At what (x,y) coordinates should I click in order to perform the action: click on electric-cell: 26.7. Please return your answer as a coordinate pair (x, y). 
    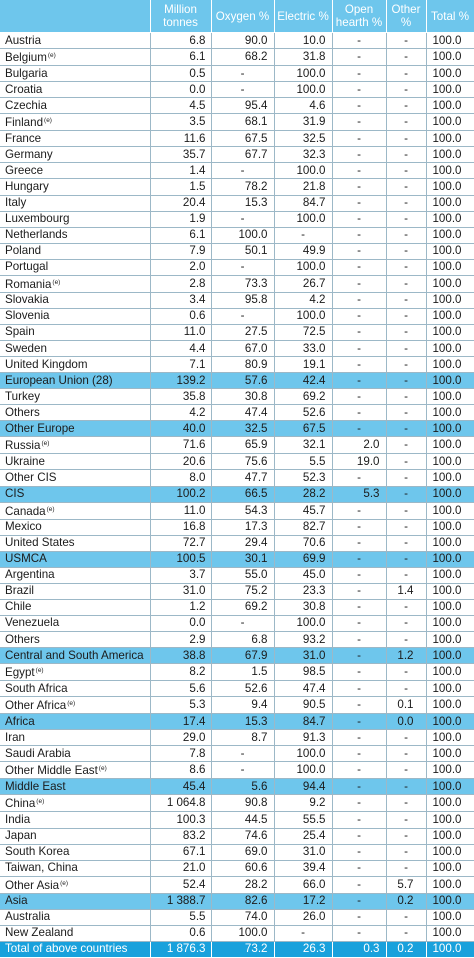
    Looking at the image, I should click on (303, 284).